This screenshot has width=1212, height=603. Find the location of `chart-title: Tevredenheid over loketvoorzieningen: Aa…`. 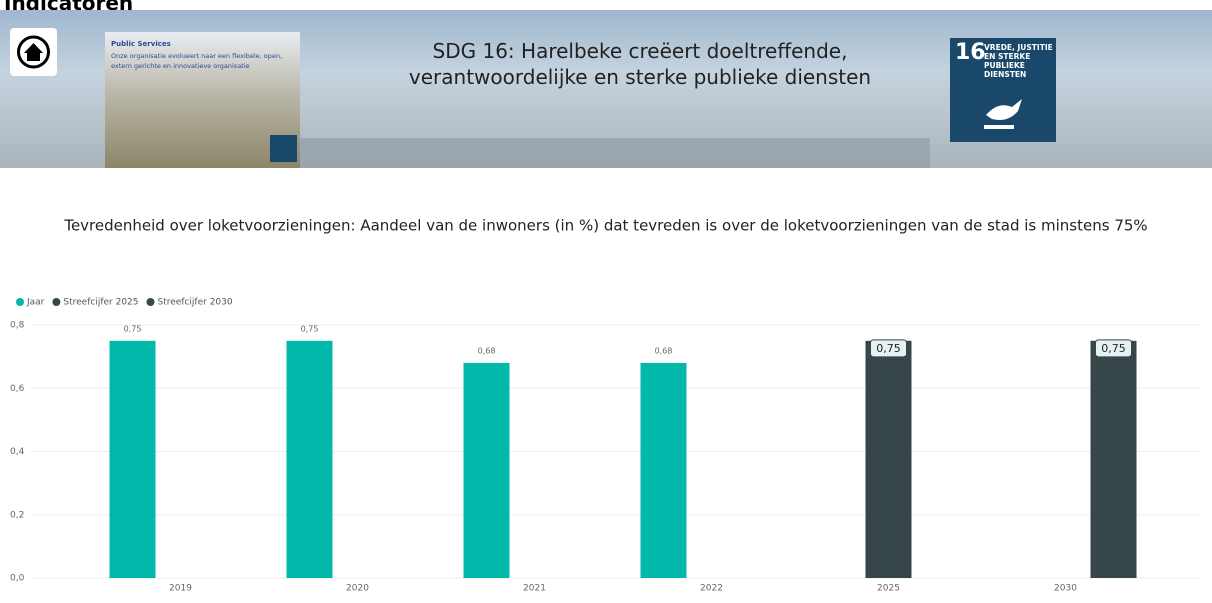

chart-title: Tevredenheid over loketvoorzieningen: Aa… is located at coordinates (605, 226).